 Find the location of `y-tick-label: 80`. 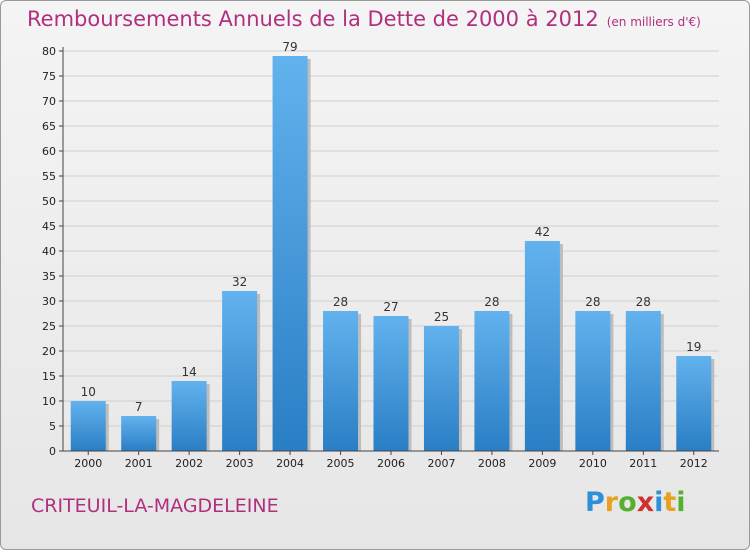

y-tick-label: 80 is located at coordinates (49, 51).